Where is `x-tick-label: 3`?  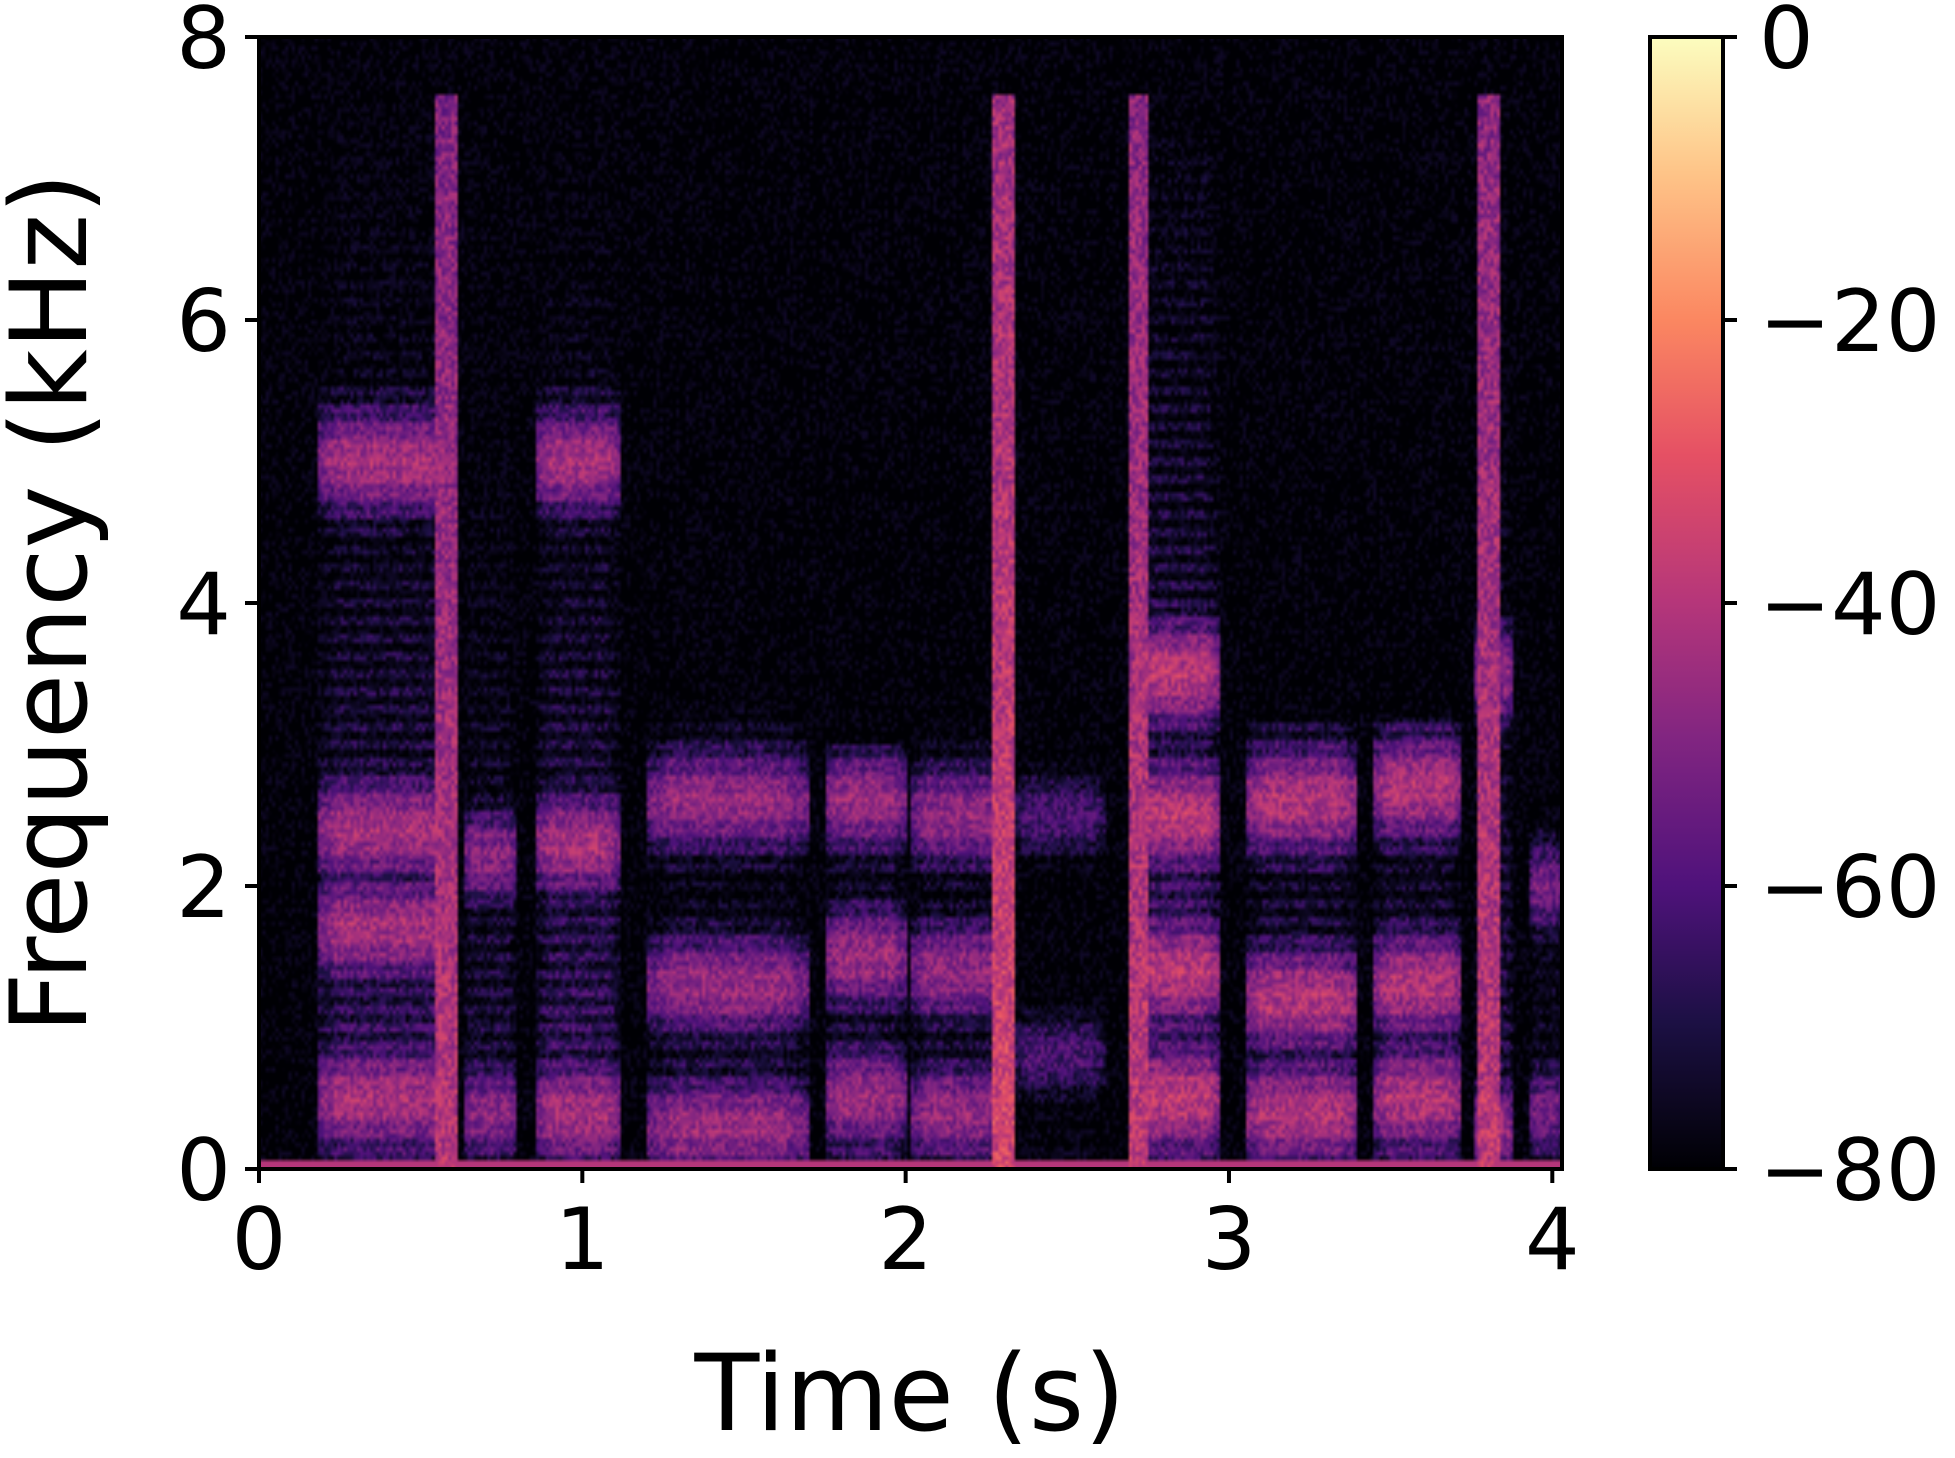 x-tick-label: 3 is located at coordinates (1229, 1240).